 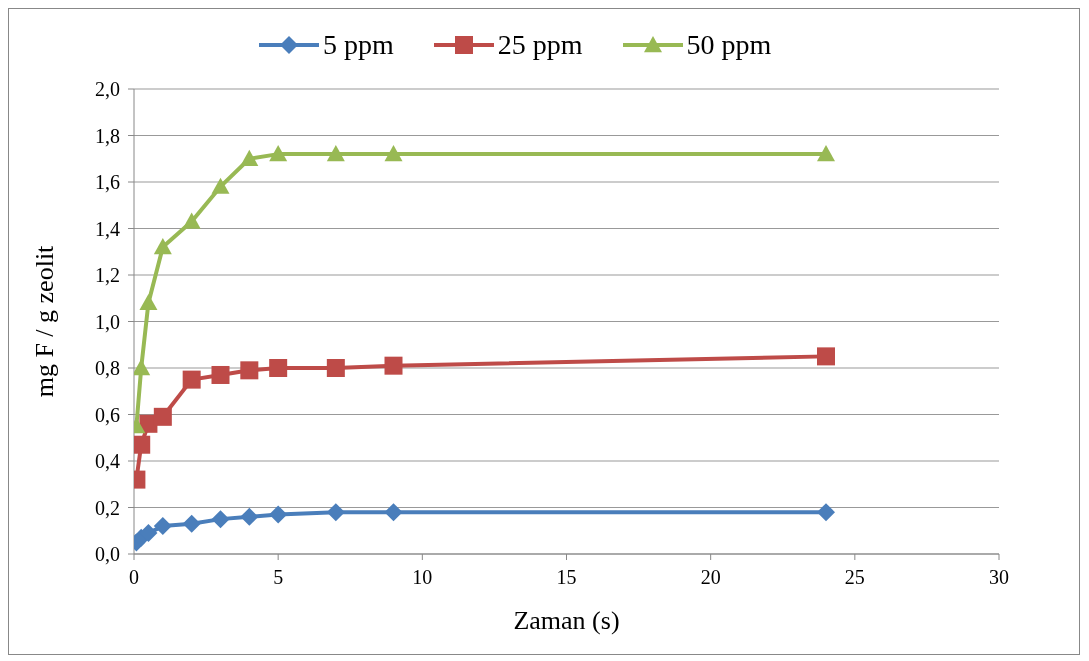 What do you see at coordinates (107, 135) in the screenshot?
I see `y-tick-label: 1,8` at bounding box center [107, 135].